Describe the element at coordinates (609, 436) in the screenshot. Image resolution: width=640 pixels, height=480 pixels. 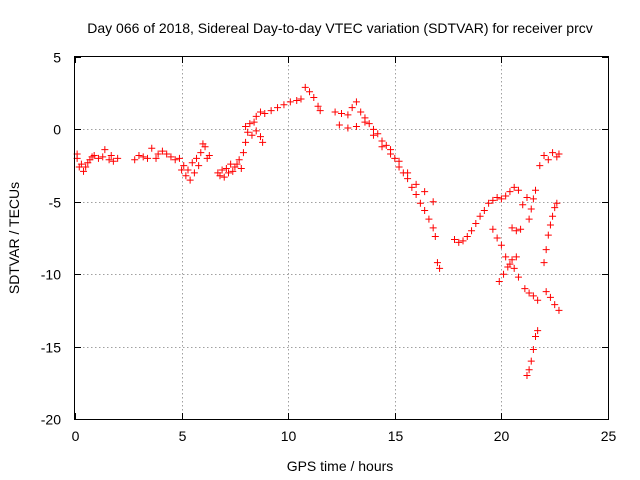
I see `x-tick-label: 25` at that location.